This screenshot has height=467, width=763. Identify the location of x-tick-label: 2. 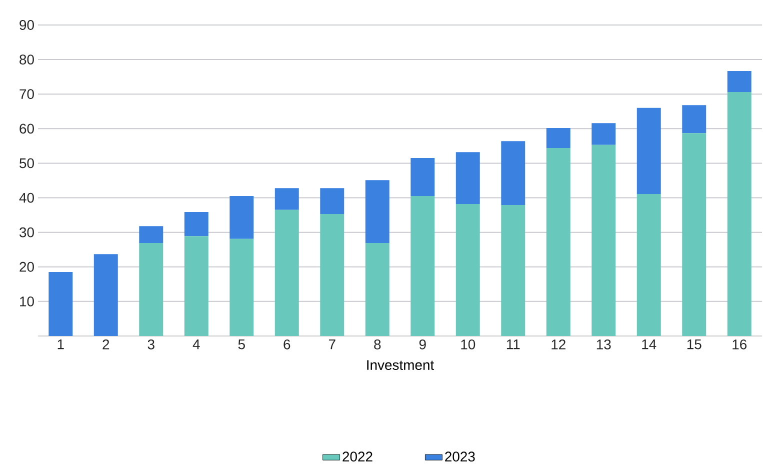
(106, 345).